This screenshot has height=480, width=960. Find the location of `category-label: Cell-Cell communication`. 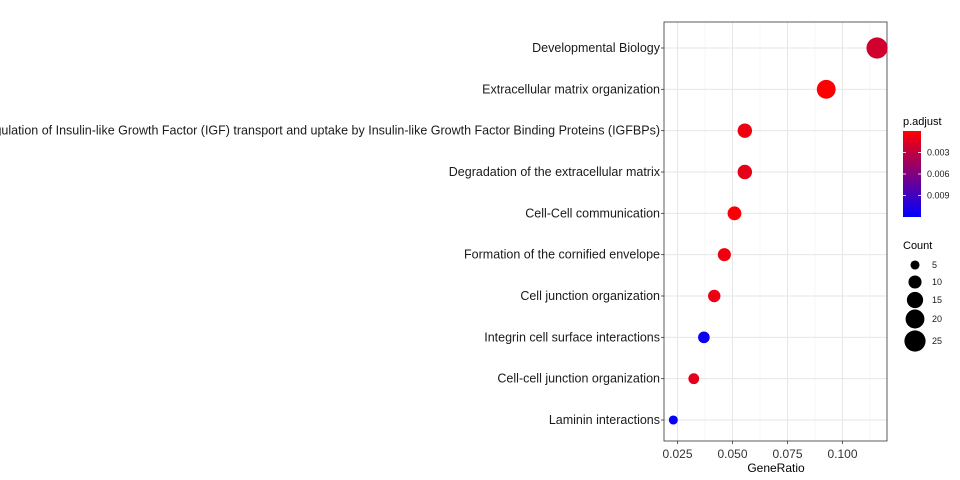

category-label: Cell-Cell communication is located at coordinates (592, 213).